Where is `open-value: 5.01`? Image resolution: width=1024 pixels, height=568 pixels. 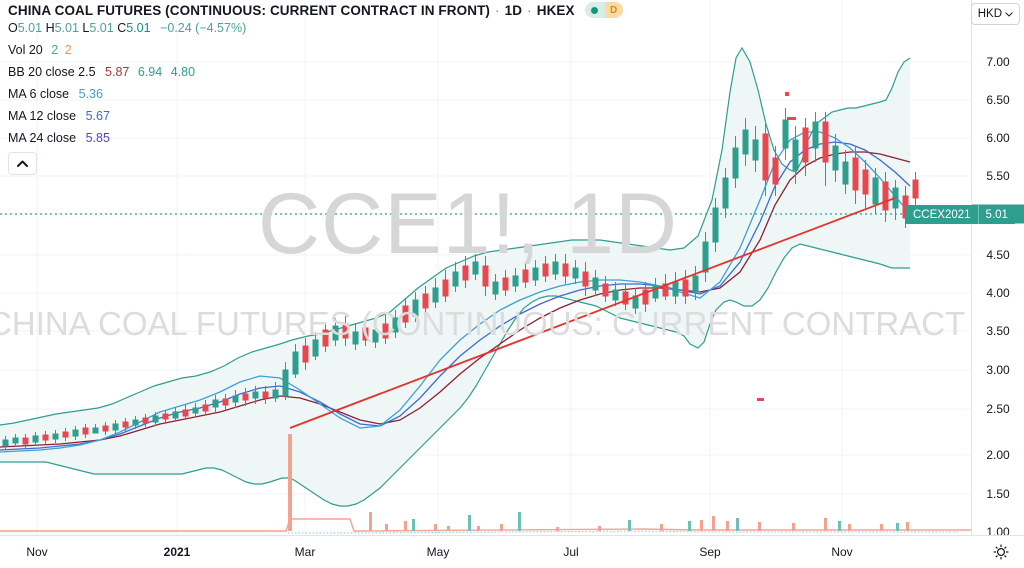 open-value: 5.01 is located at coordinates (30, 28).